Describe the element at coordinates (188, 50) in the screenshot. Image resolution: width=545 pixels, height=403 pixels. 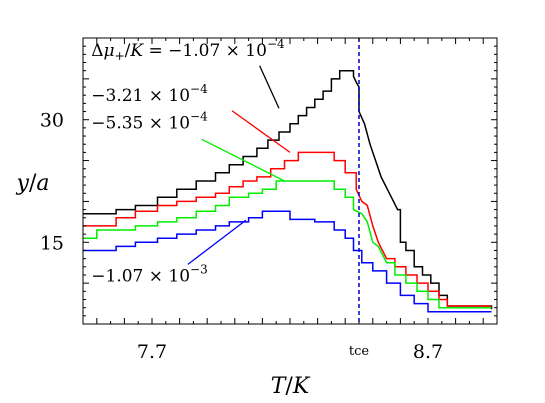
I see `annotation-label-0: Δμ+/K = −1.07 × 10−4` at that location.